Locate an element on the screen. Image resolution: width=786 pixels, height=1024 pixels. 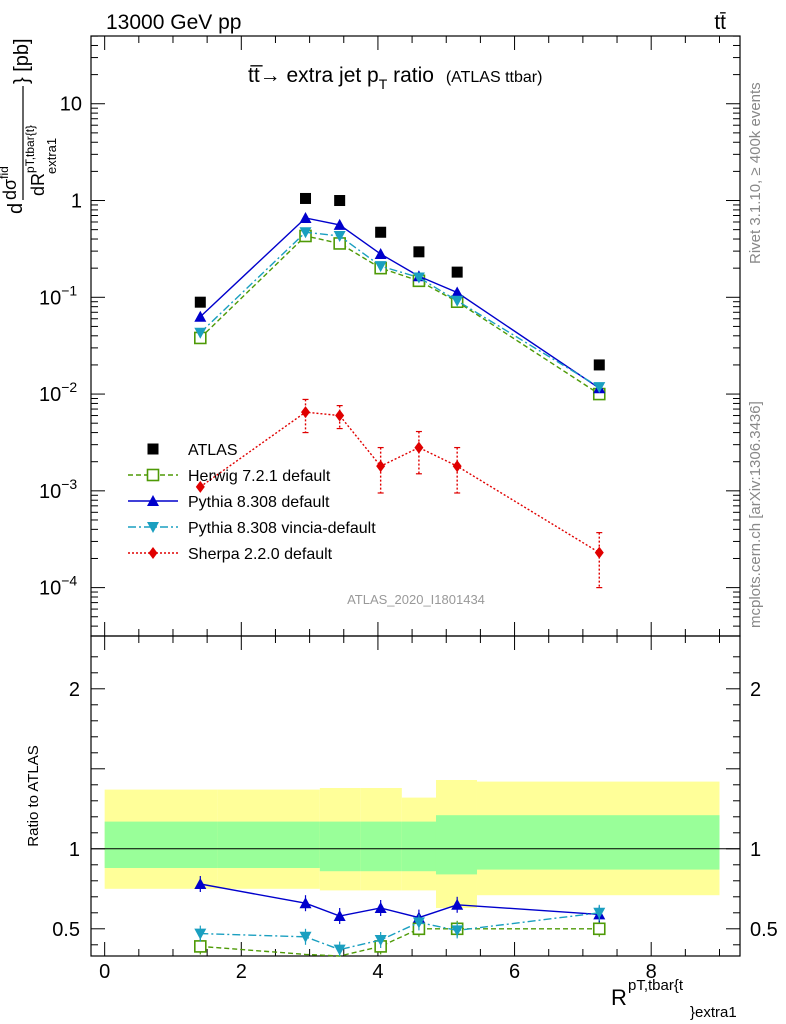
ylabel-unit: } [pb] is located at coordinates (22, 61).